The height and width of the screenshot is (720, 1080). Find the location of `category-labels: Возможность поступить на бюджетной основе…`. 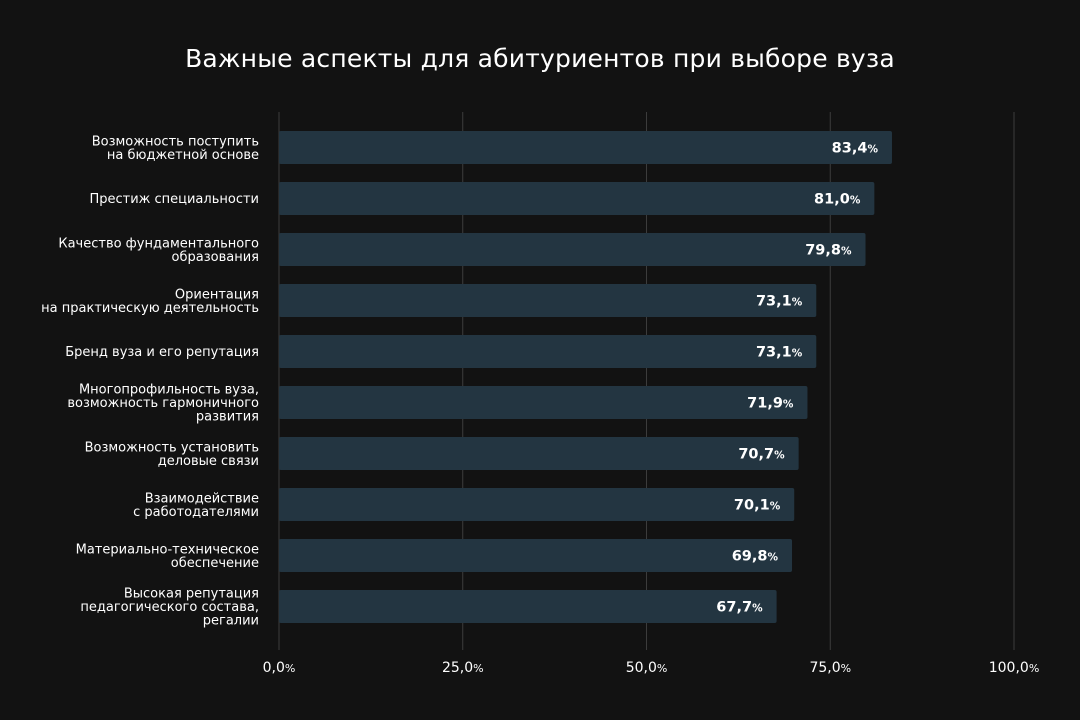

category-labels: Возможность поступить на бюджетной основе… is located at coordinates (150, 381).